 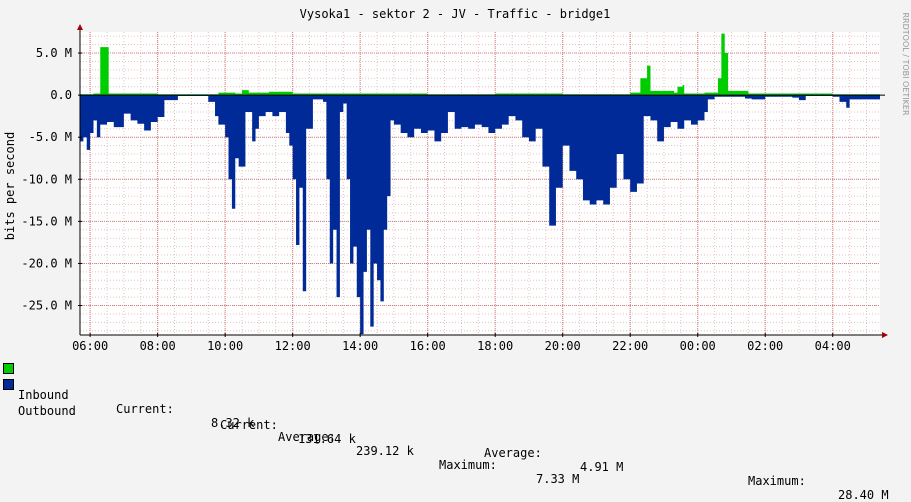 What do you see at coordinates (885, 335) in the screenshot?
I see `x-axis-arrow` at bounding box center [885, 335].